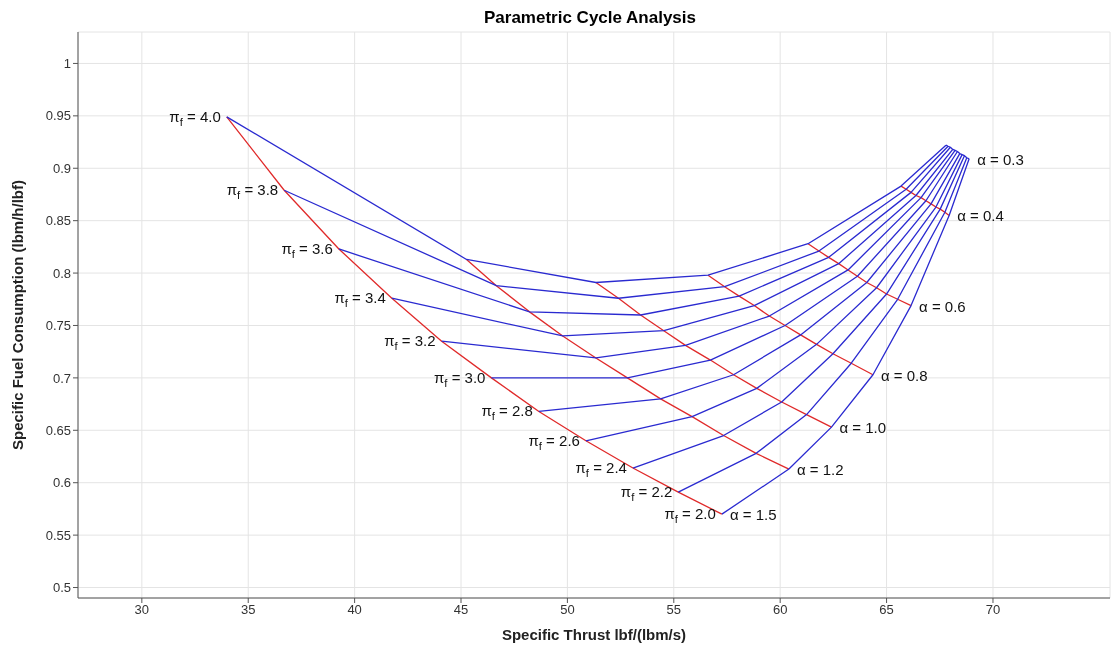  Describe the element at coordinates (993, 610) in the screenshot. I see `x-tick-label: 70` at that location.